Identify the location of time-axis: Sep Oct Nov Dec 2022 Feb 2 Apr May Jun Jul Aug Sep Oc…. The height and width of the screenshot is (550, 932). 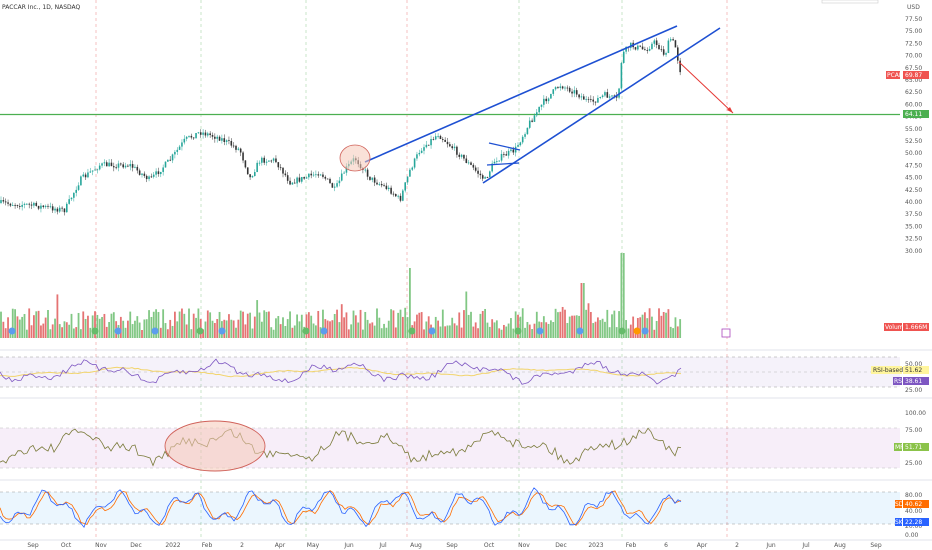
(454, 545).